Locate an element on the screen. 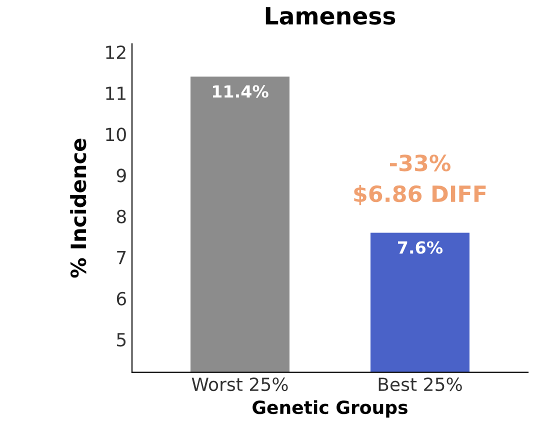  y-tick-label: 12 is located at coordinates (116, 52).